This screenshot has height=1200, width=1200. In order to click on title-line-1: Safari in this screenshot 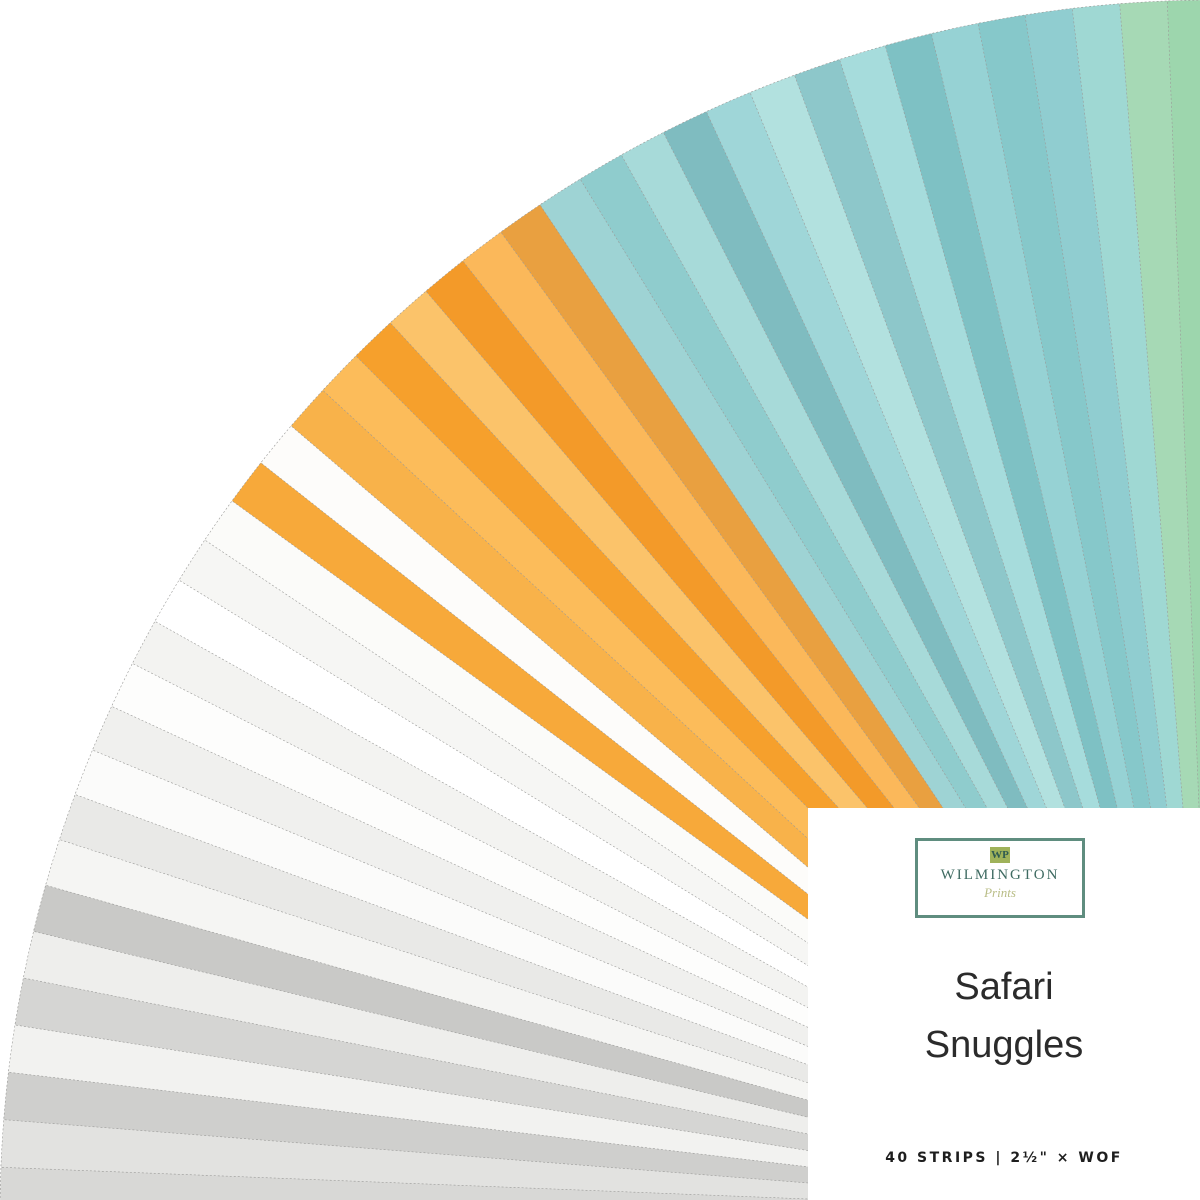, I will do `click(1004, 987)`.